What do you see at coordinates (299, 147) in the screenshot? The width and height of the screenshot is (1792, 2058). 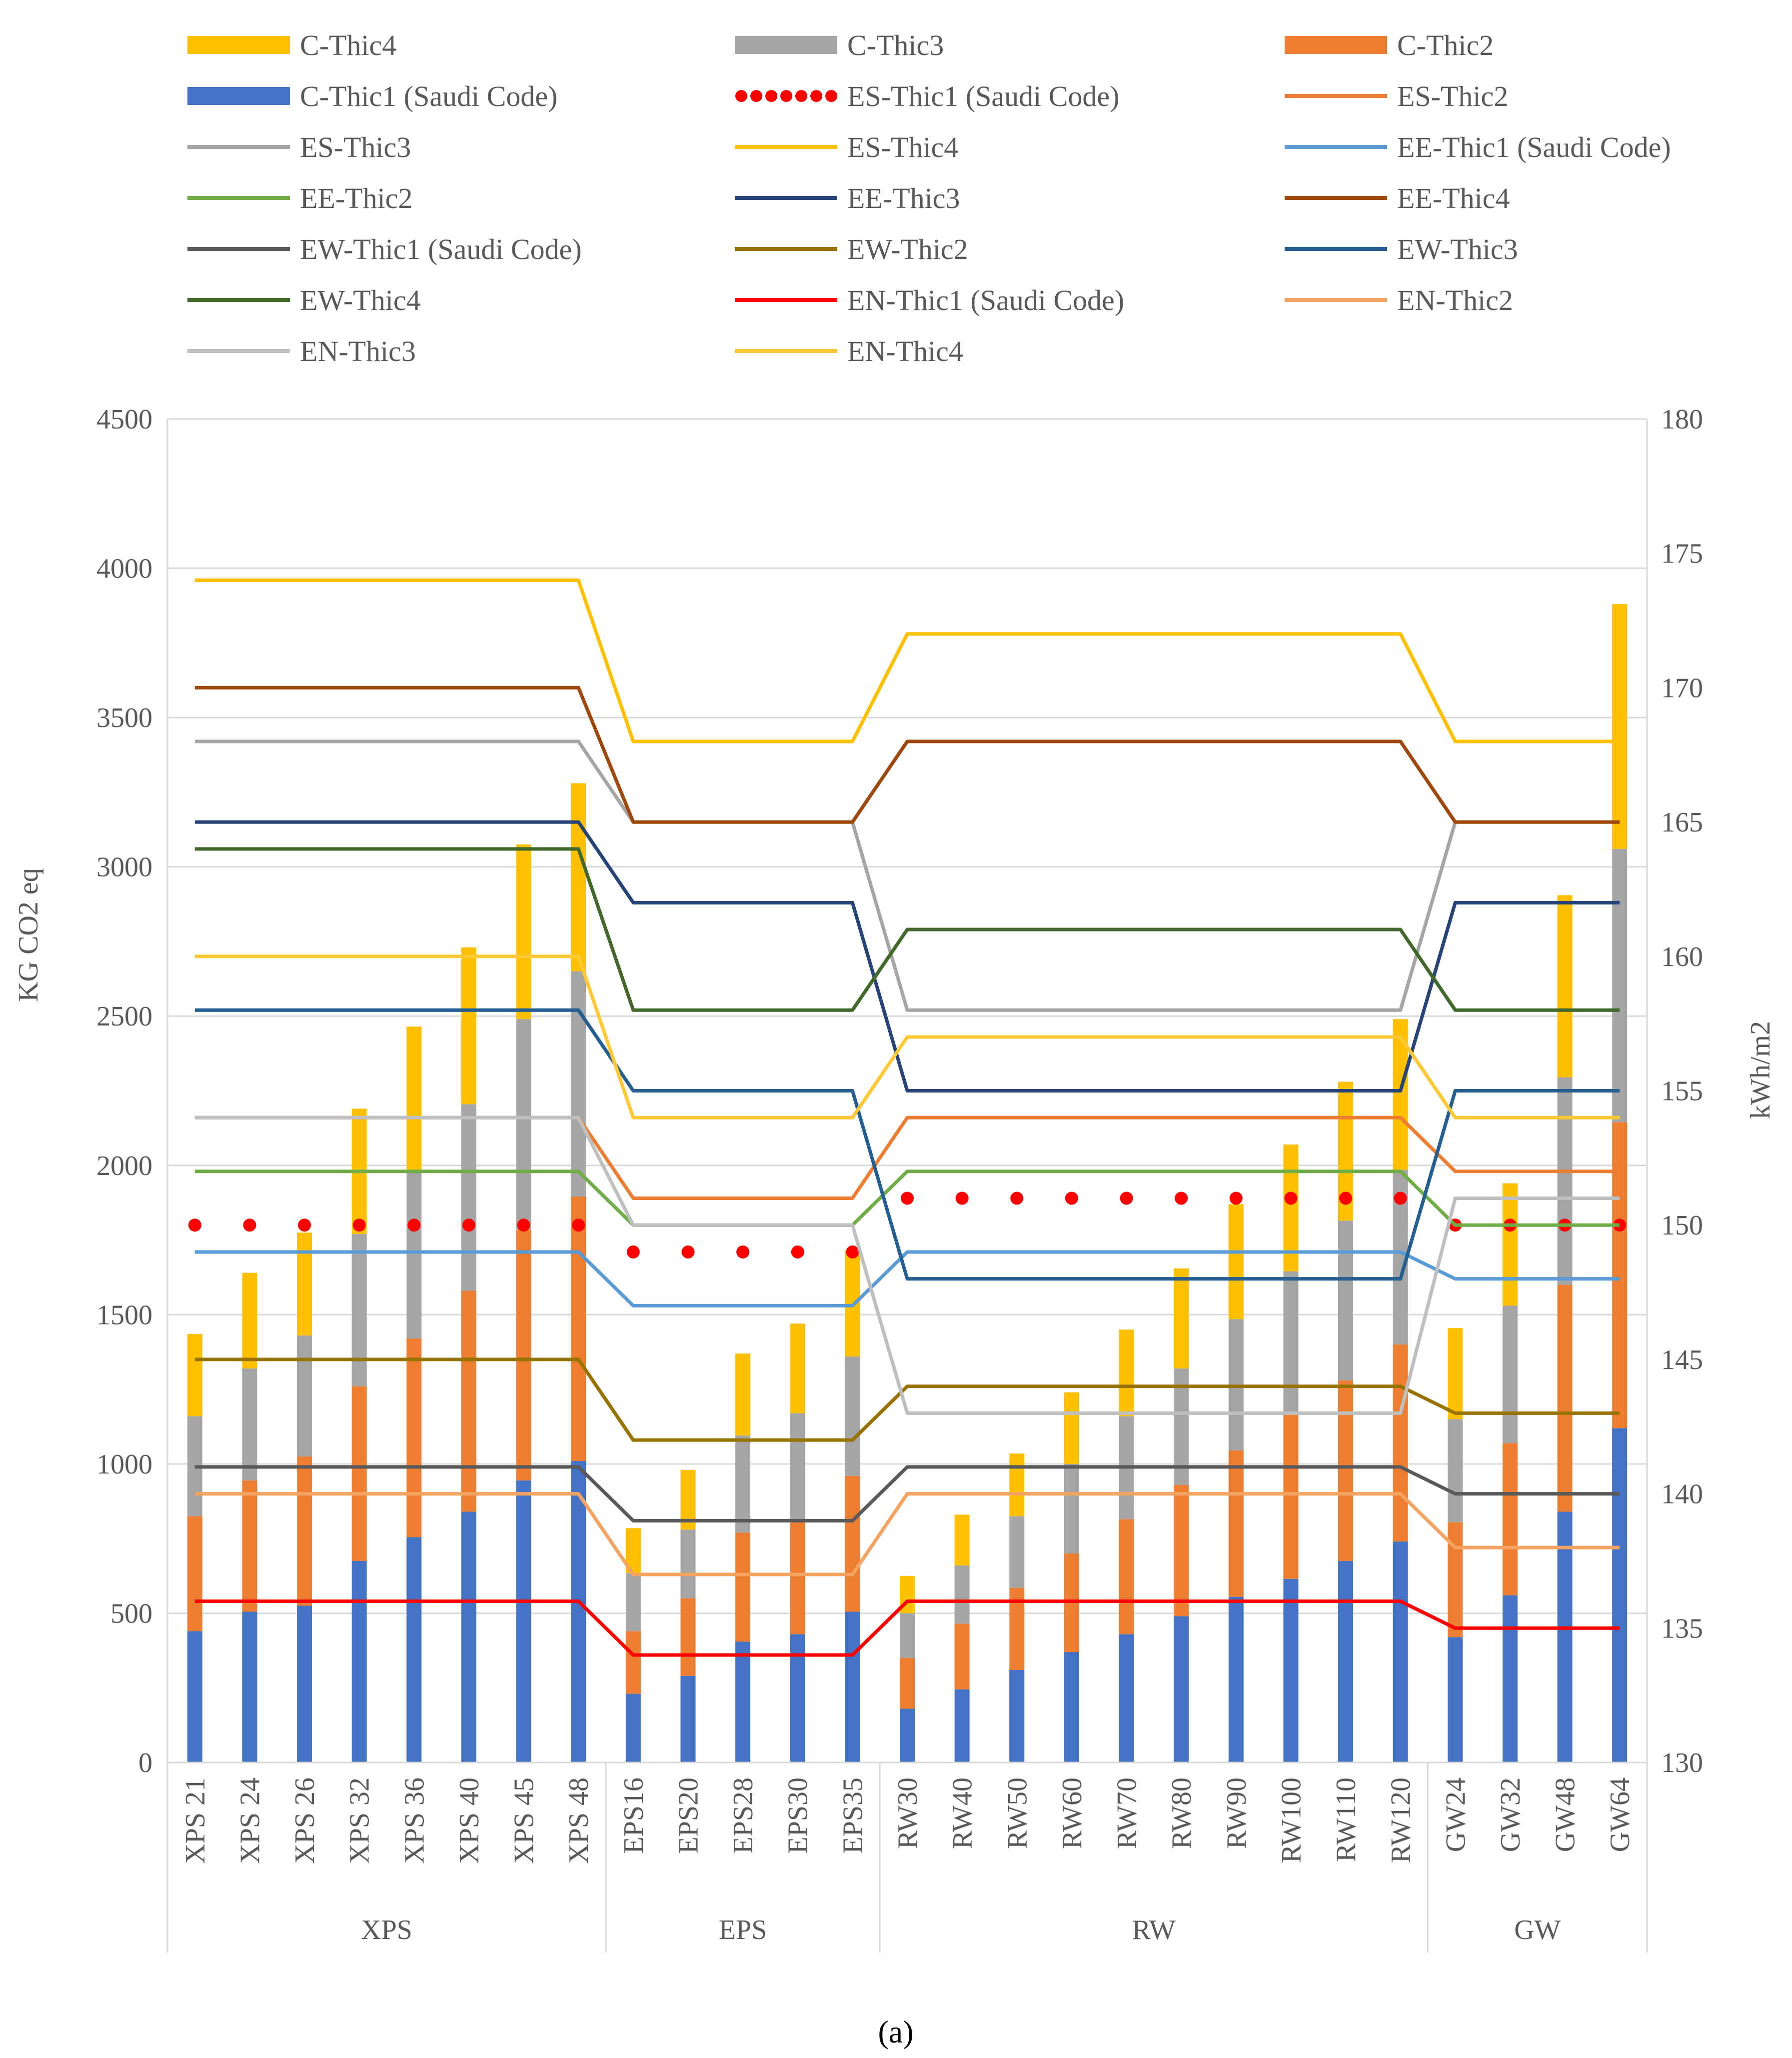 I see `legend-item-es-thic3: ES-Thic3` at bounding box center [299, 147].